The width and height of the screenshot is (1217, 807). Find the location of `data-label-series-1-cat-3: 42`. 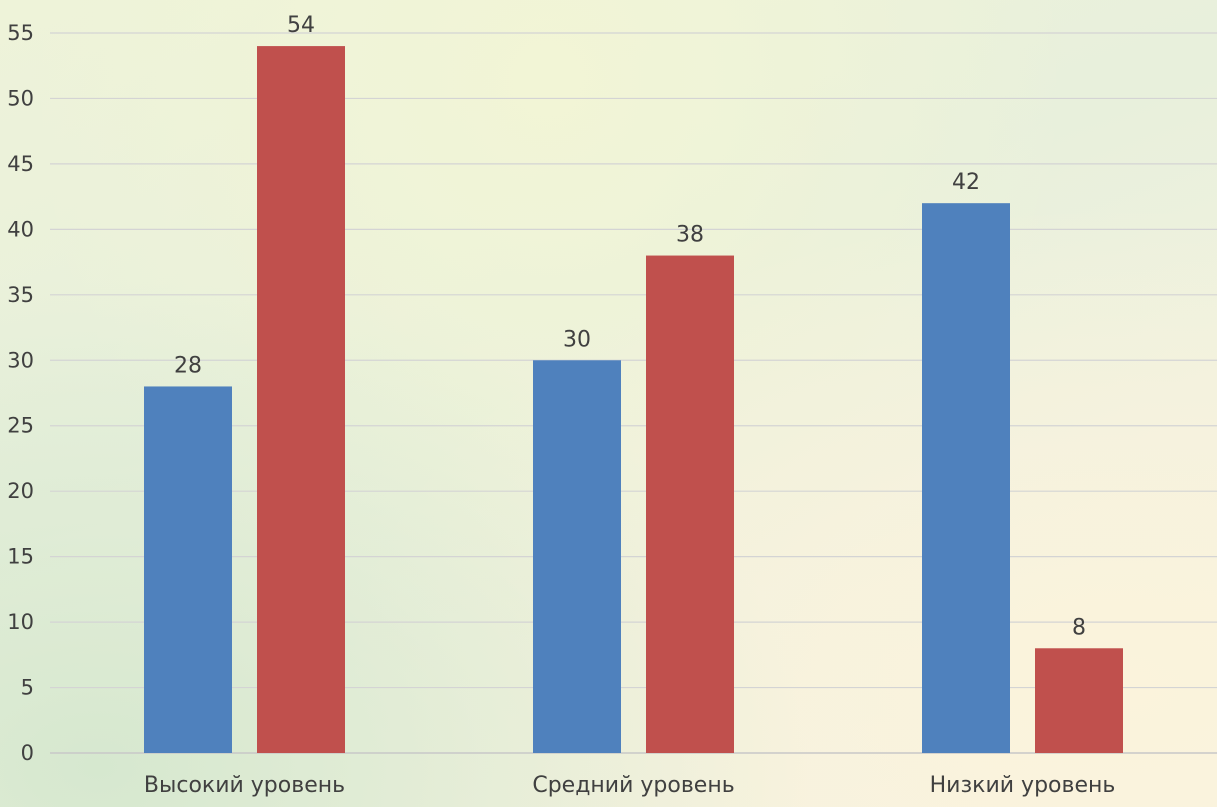

data-label-series-1-cat-3: 42 is located at coordinates (966, 182).